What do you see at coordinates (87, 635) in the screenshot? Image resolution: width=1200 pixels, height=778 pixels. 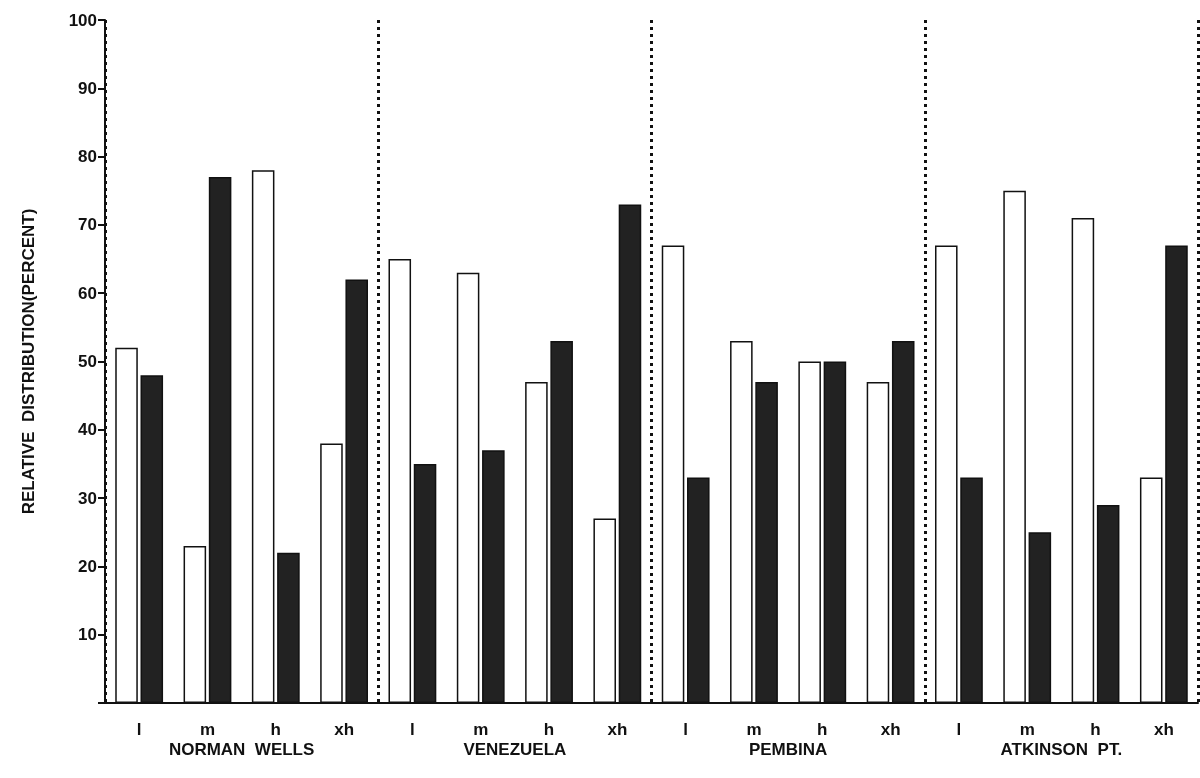 I see `y-tick-label: 10` at bounding box center [87, 635].